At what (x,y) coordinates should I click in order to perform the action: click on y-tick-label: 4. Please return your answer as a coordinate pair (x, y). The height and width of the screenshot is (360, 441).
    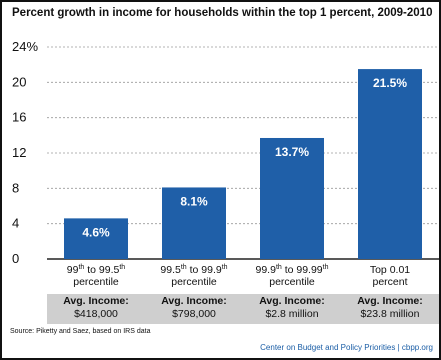
    Looking at the image, I should click on (15, 223).